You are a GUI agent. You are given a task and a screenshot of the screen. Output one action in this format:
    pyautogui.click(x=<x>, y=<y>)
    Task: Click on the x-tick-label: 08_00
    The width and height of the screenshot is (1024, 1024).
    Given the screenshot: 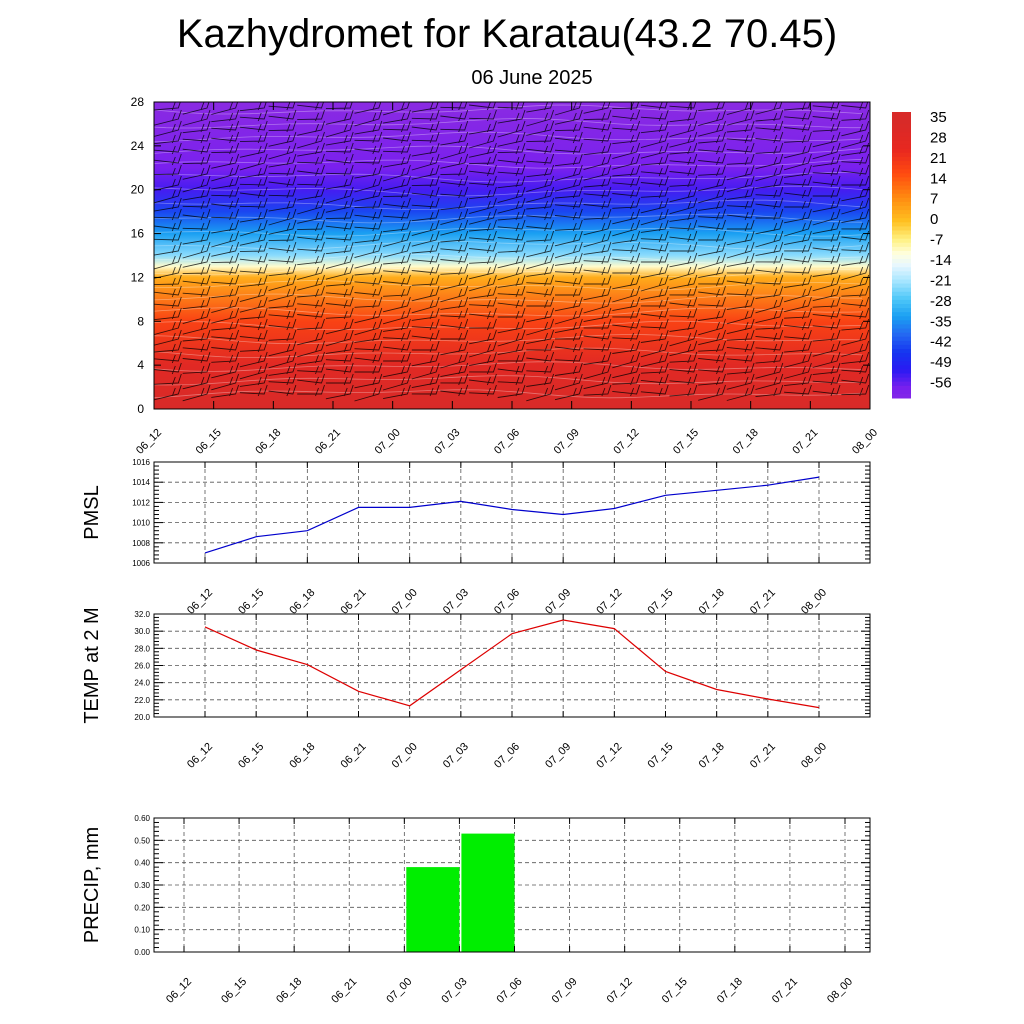 What is the action you would take?
    pyautogui.click(x=814, y=756)
    